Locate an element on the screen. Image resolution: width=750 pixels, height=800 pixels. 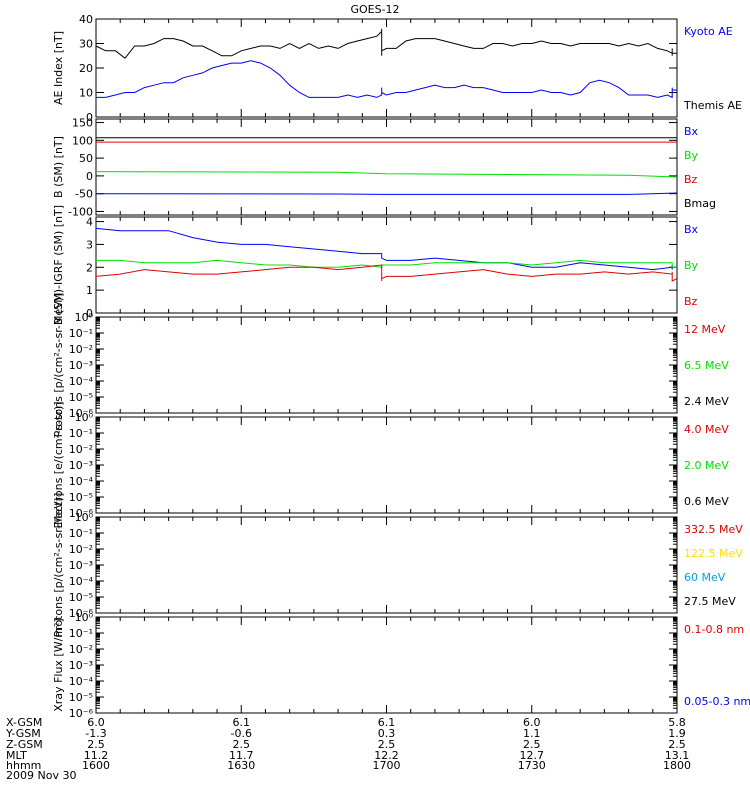
legend-entry: 12 MeV is located at coordinates (705, 329).